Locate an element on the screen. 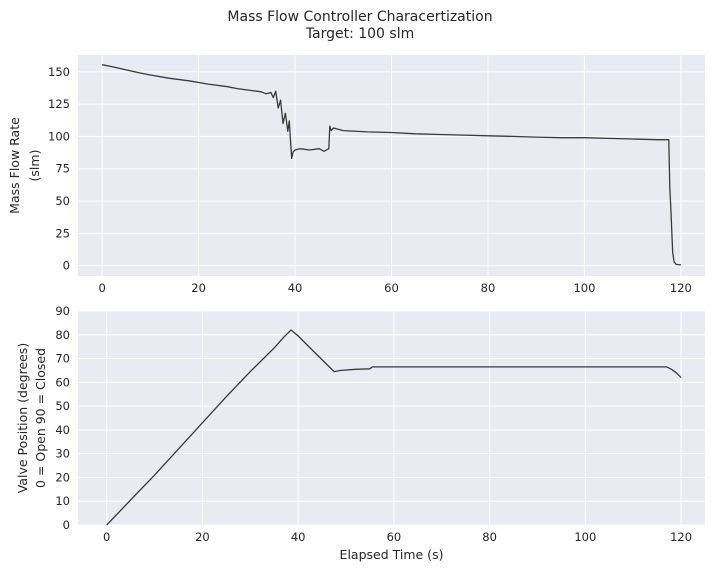  y-tick-label: 70 is located at coordinates (62, 359).